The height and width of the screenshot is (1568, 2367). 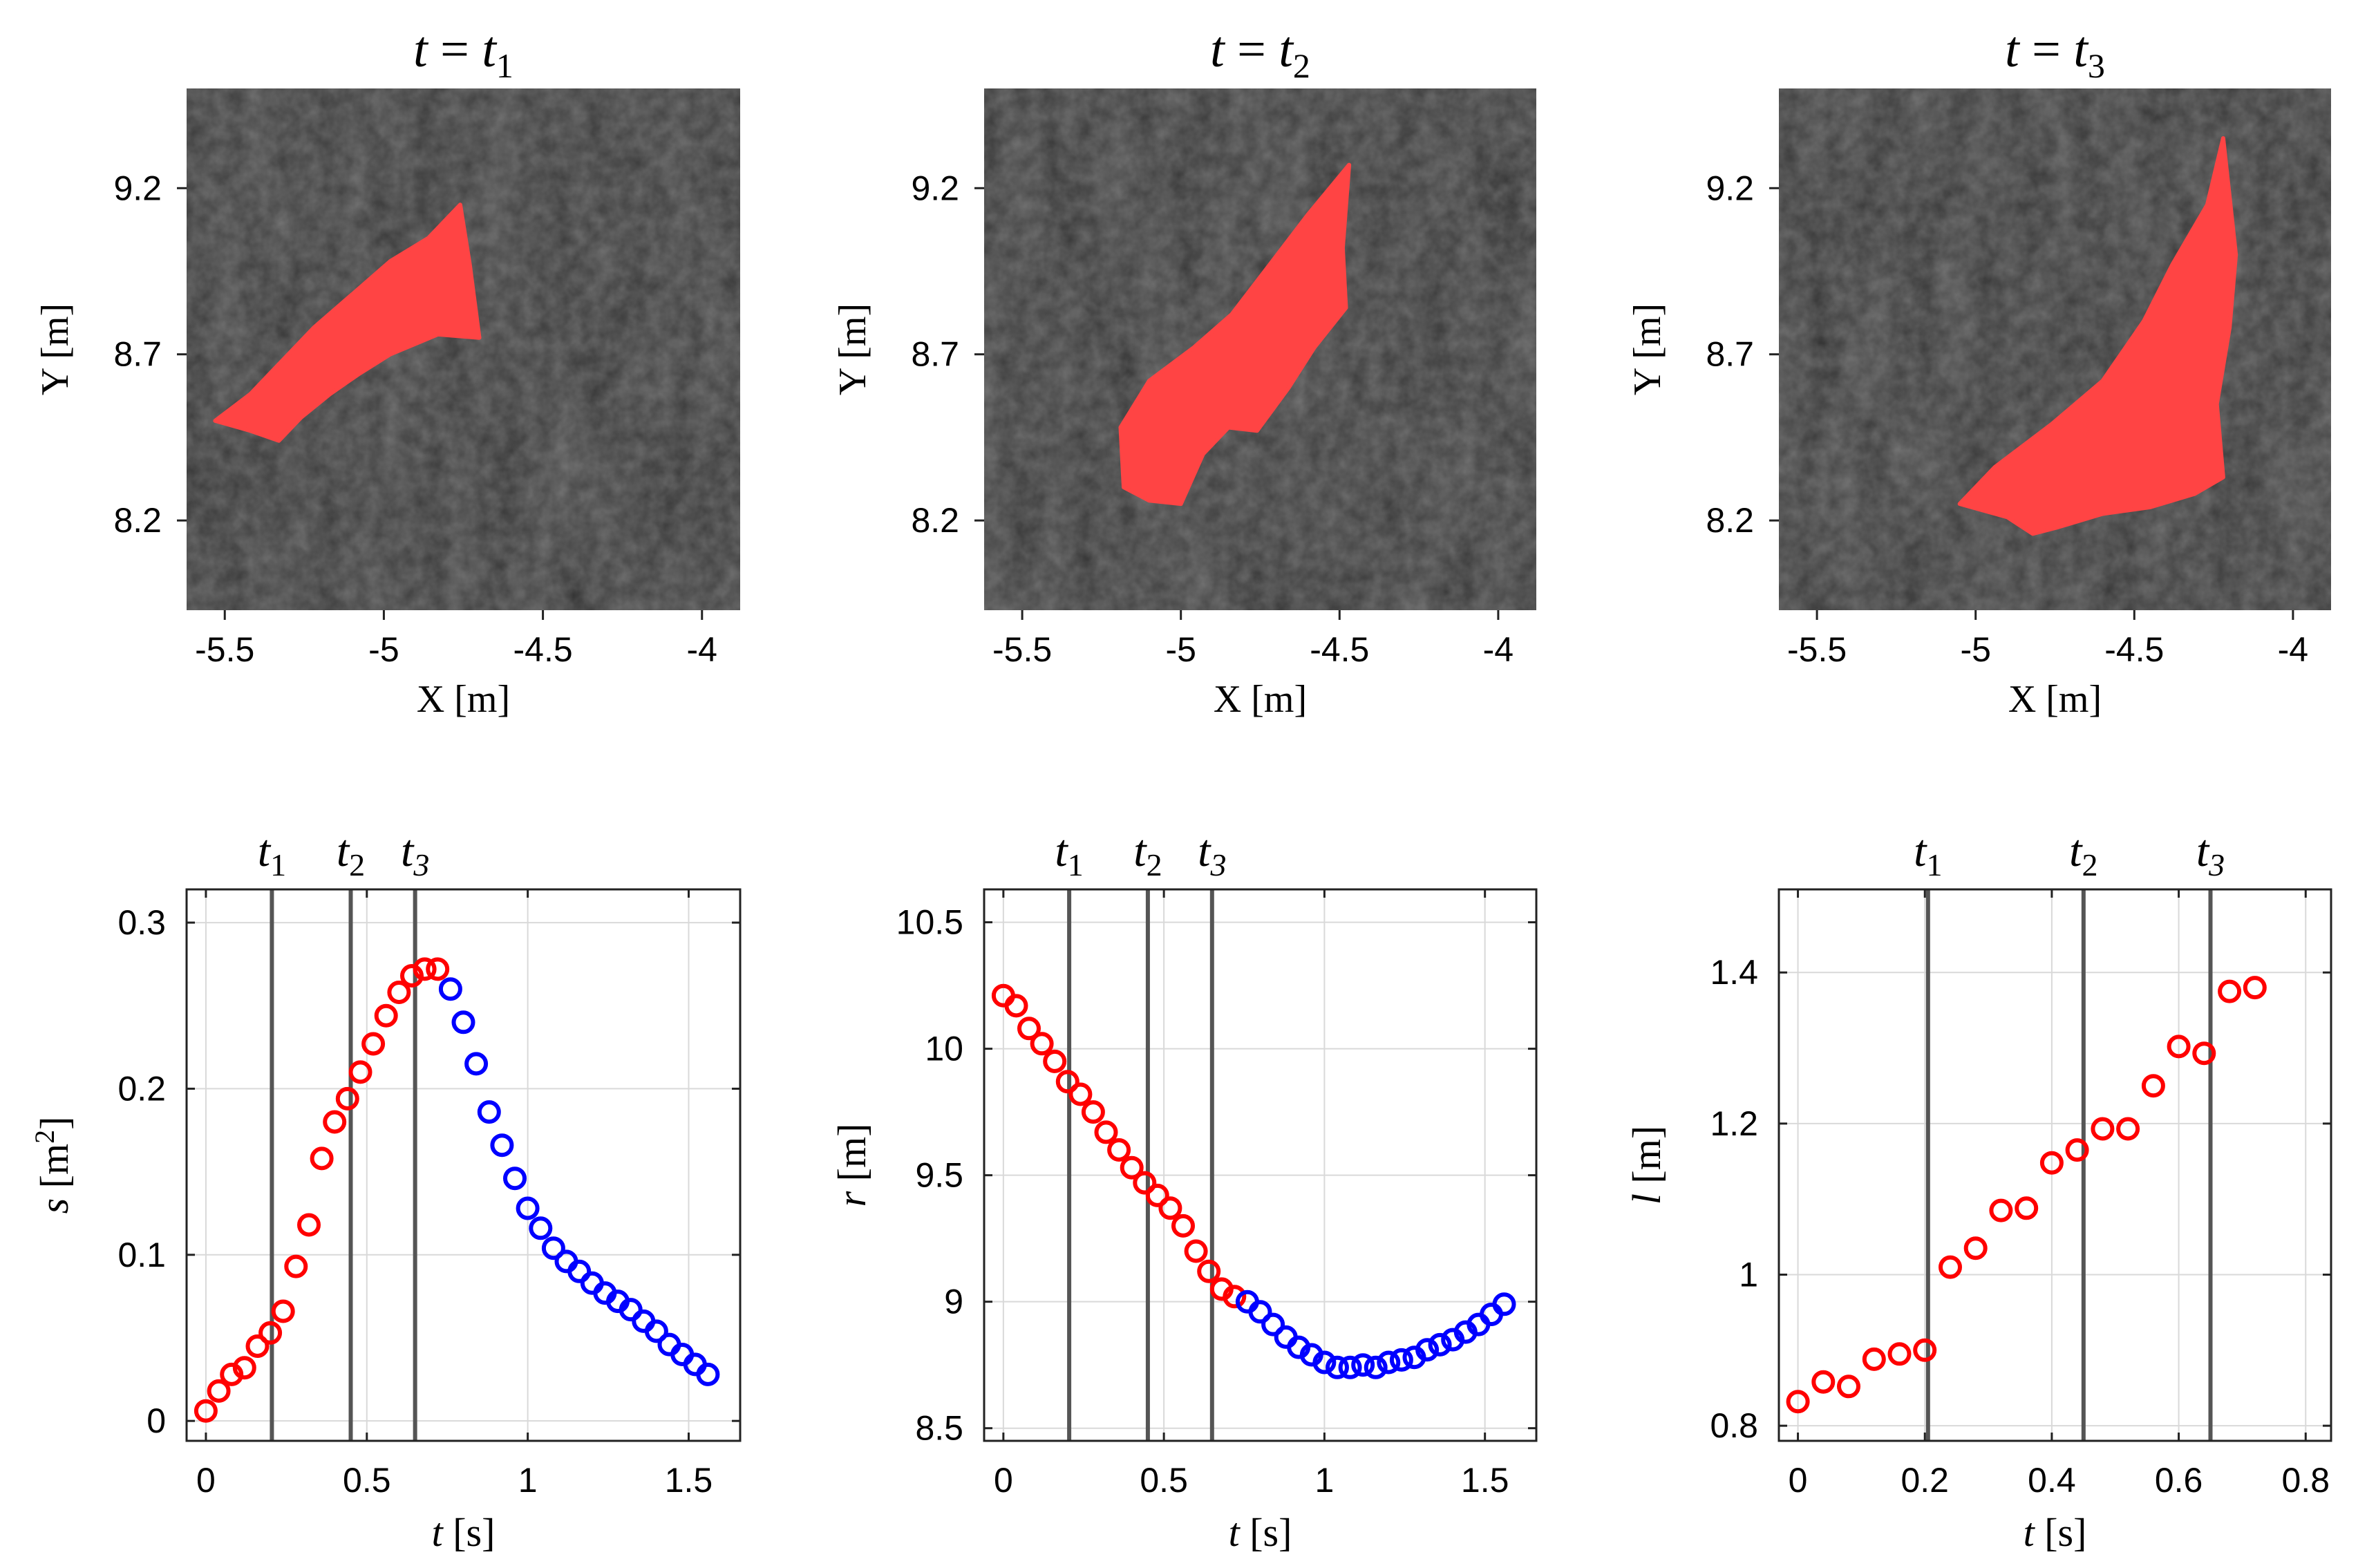 What do you see at coordinates (2306, 1480) in the screenshot?
I see `x-tick-label: 0.8` at bounding box center [2306, 1480].